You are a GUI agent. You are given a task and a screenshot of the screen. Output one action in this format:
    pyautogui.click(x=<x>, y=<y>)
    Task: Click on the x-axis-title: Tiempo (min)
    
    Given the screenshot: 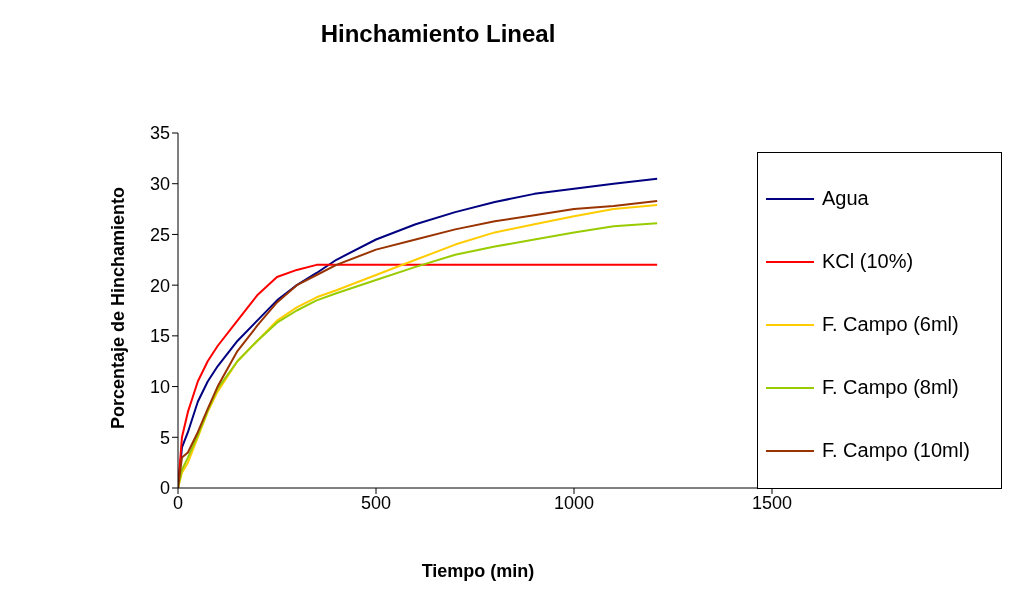 What is the action you would take?
    pyautogui.click(x=478, y=571)
    